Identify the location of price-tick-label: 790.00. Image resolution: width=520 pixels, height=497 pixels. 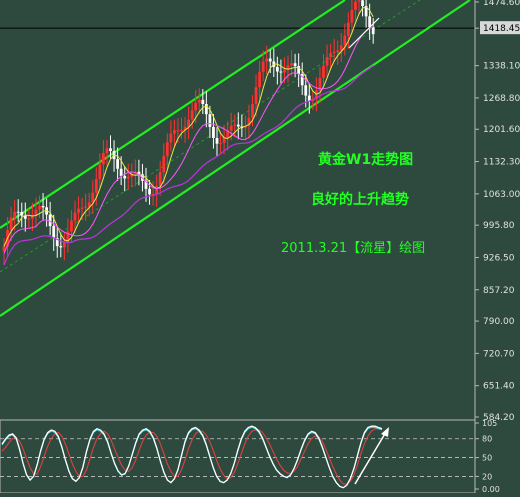
(499, 322).